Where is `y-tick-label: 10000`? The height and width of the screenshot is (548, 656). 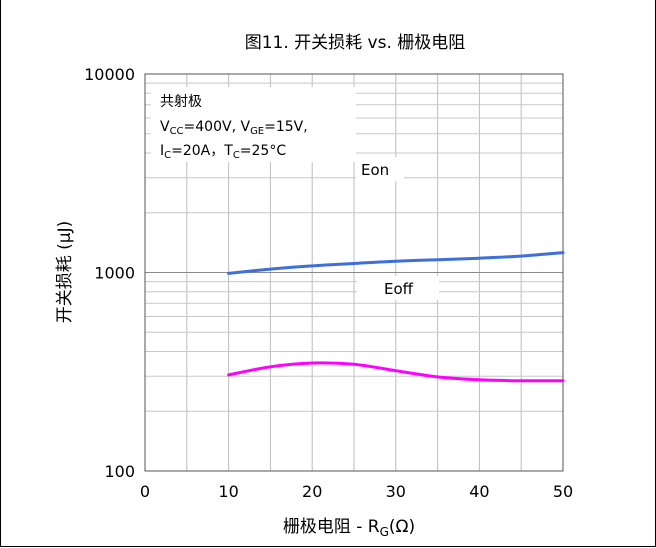
y-tick-label: 10000 is located at coordinates (109, 74).